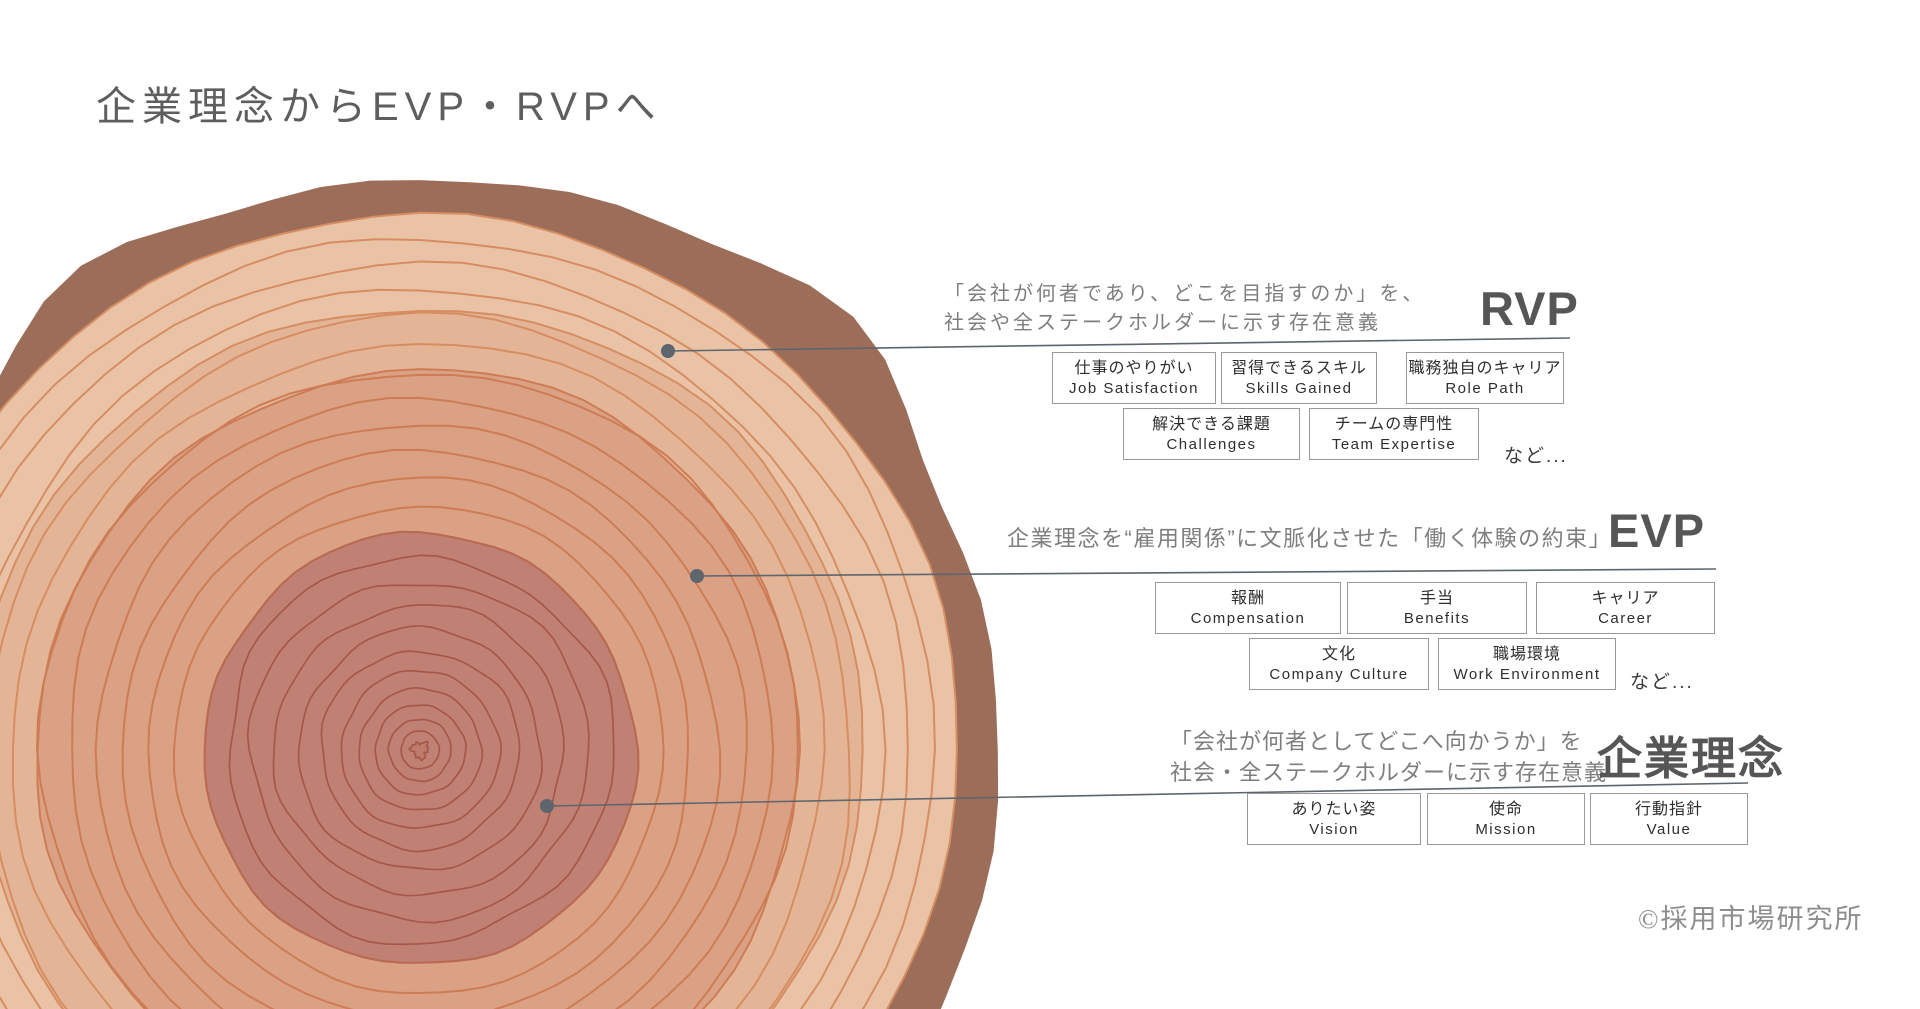 This screenshot has width=1920, height=1009. Describe the element at coordinates (1394, 444) in the screenshot. I see `tag-en: Team Expertise` at that location.